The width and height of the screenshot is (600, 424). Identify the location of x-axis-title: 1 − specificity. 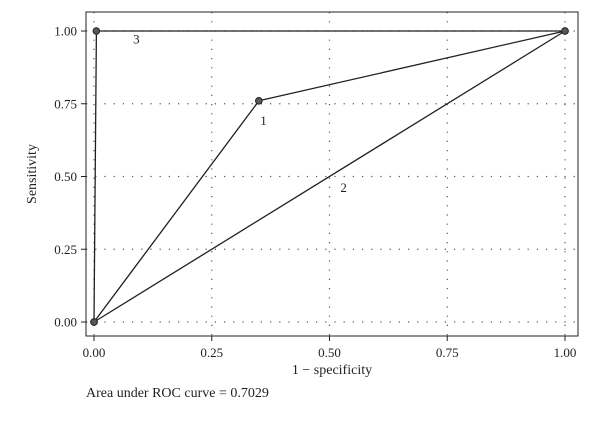
(332, 370).